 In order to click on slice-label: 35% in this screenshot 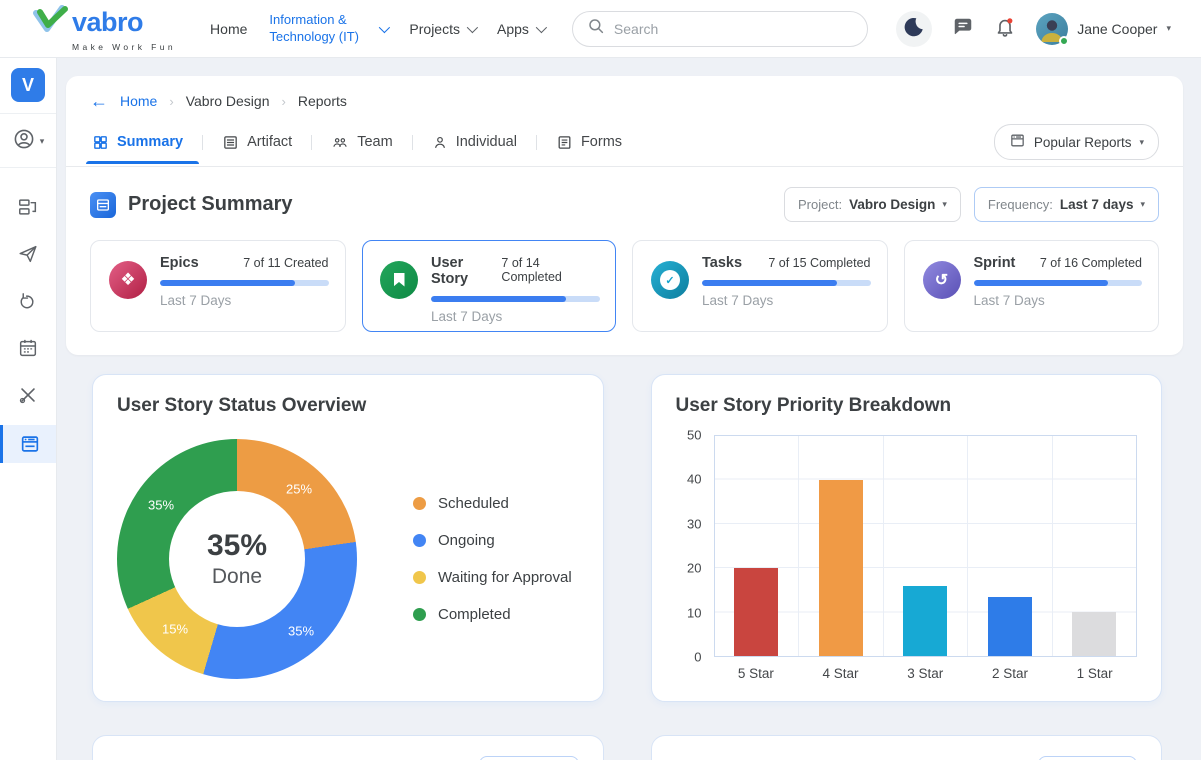, I will do `click(301, 631)`.